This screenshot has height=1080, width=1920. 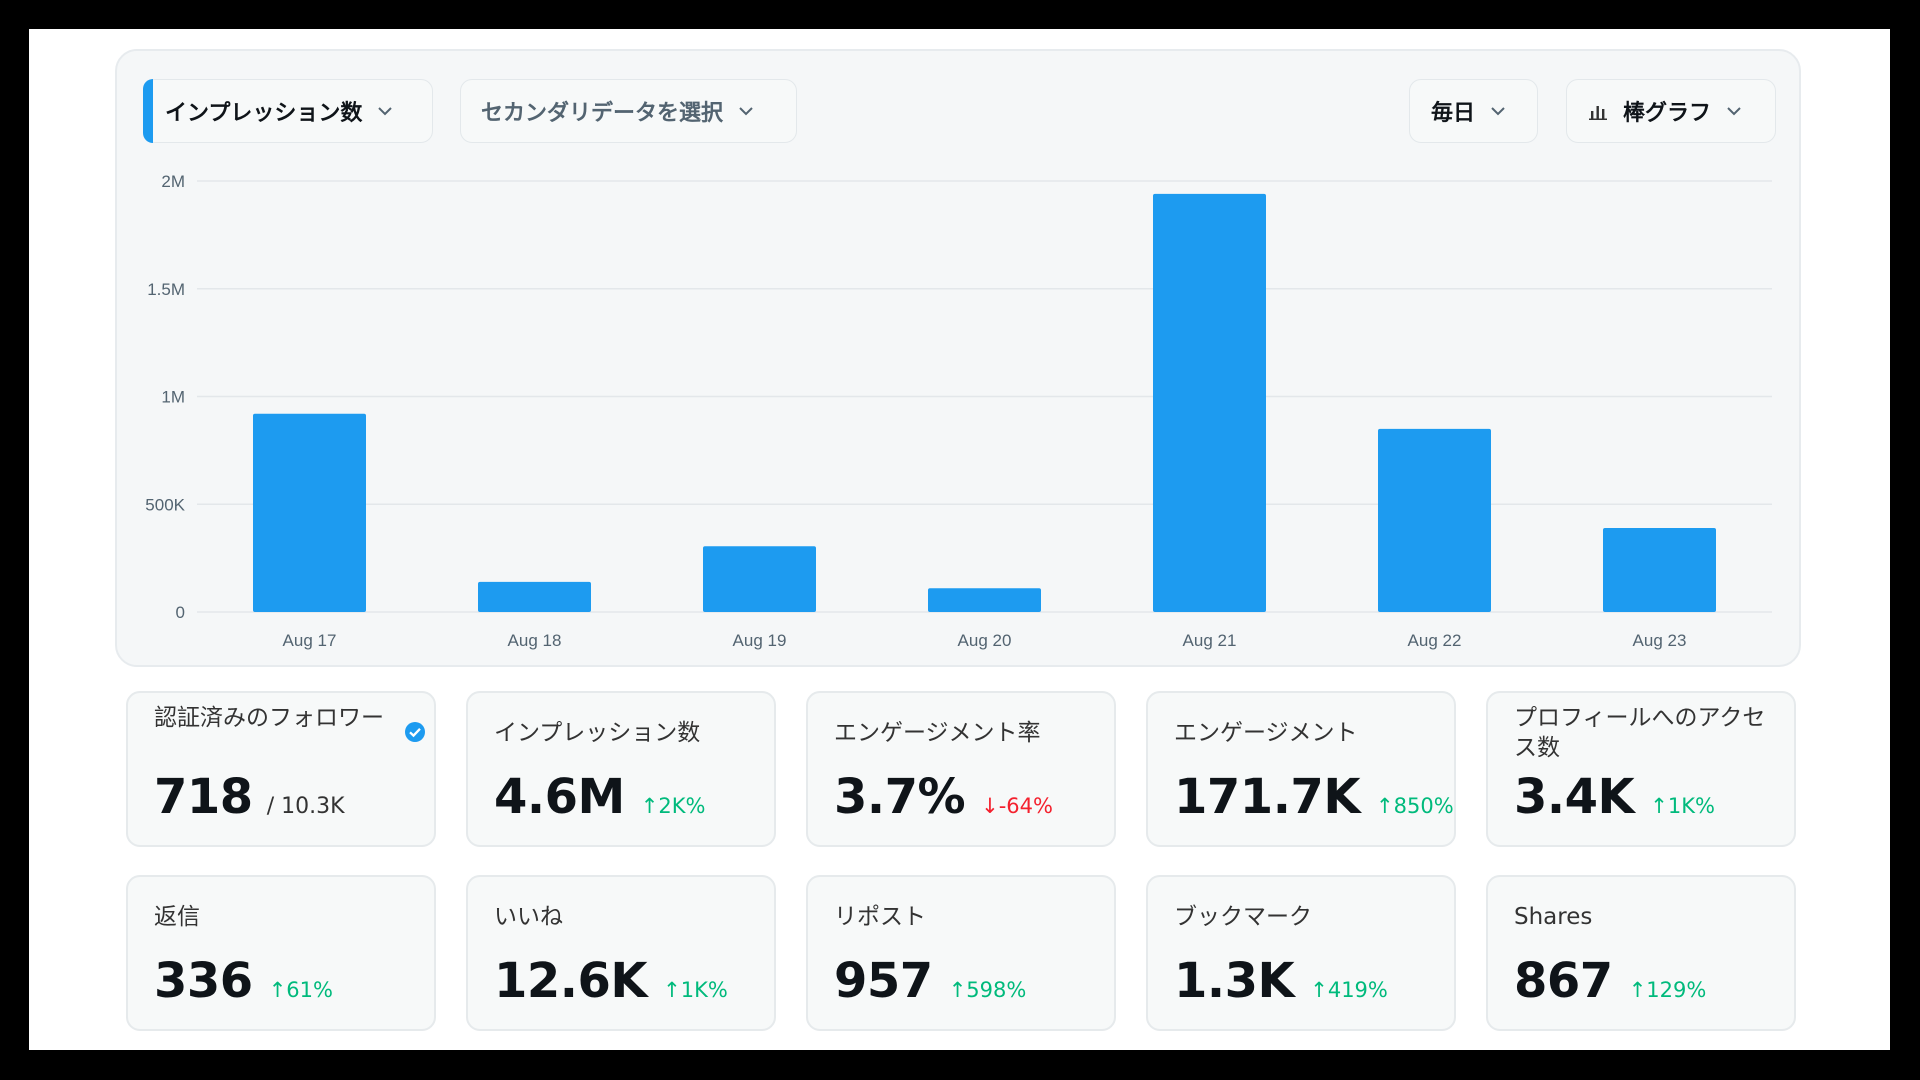 I want to click on x-tick-label: Aug 18, so click(x=535, y=640).